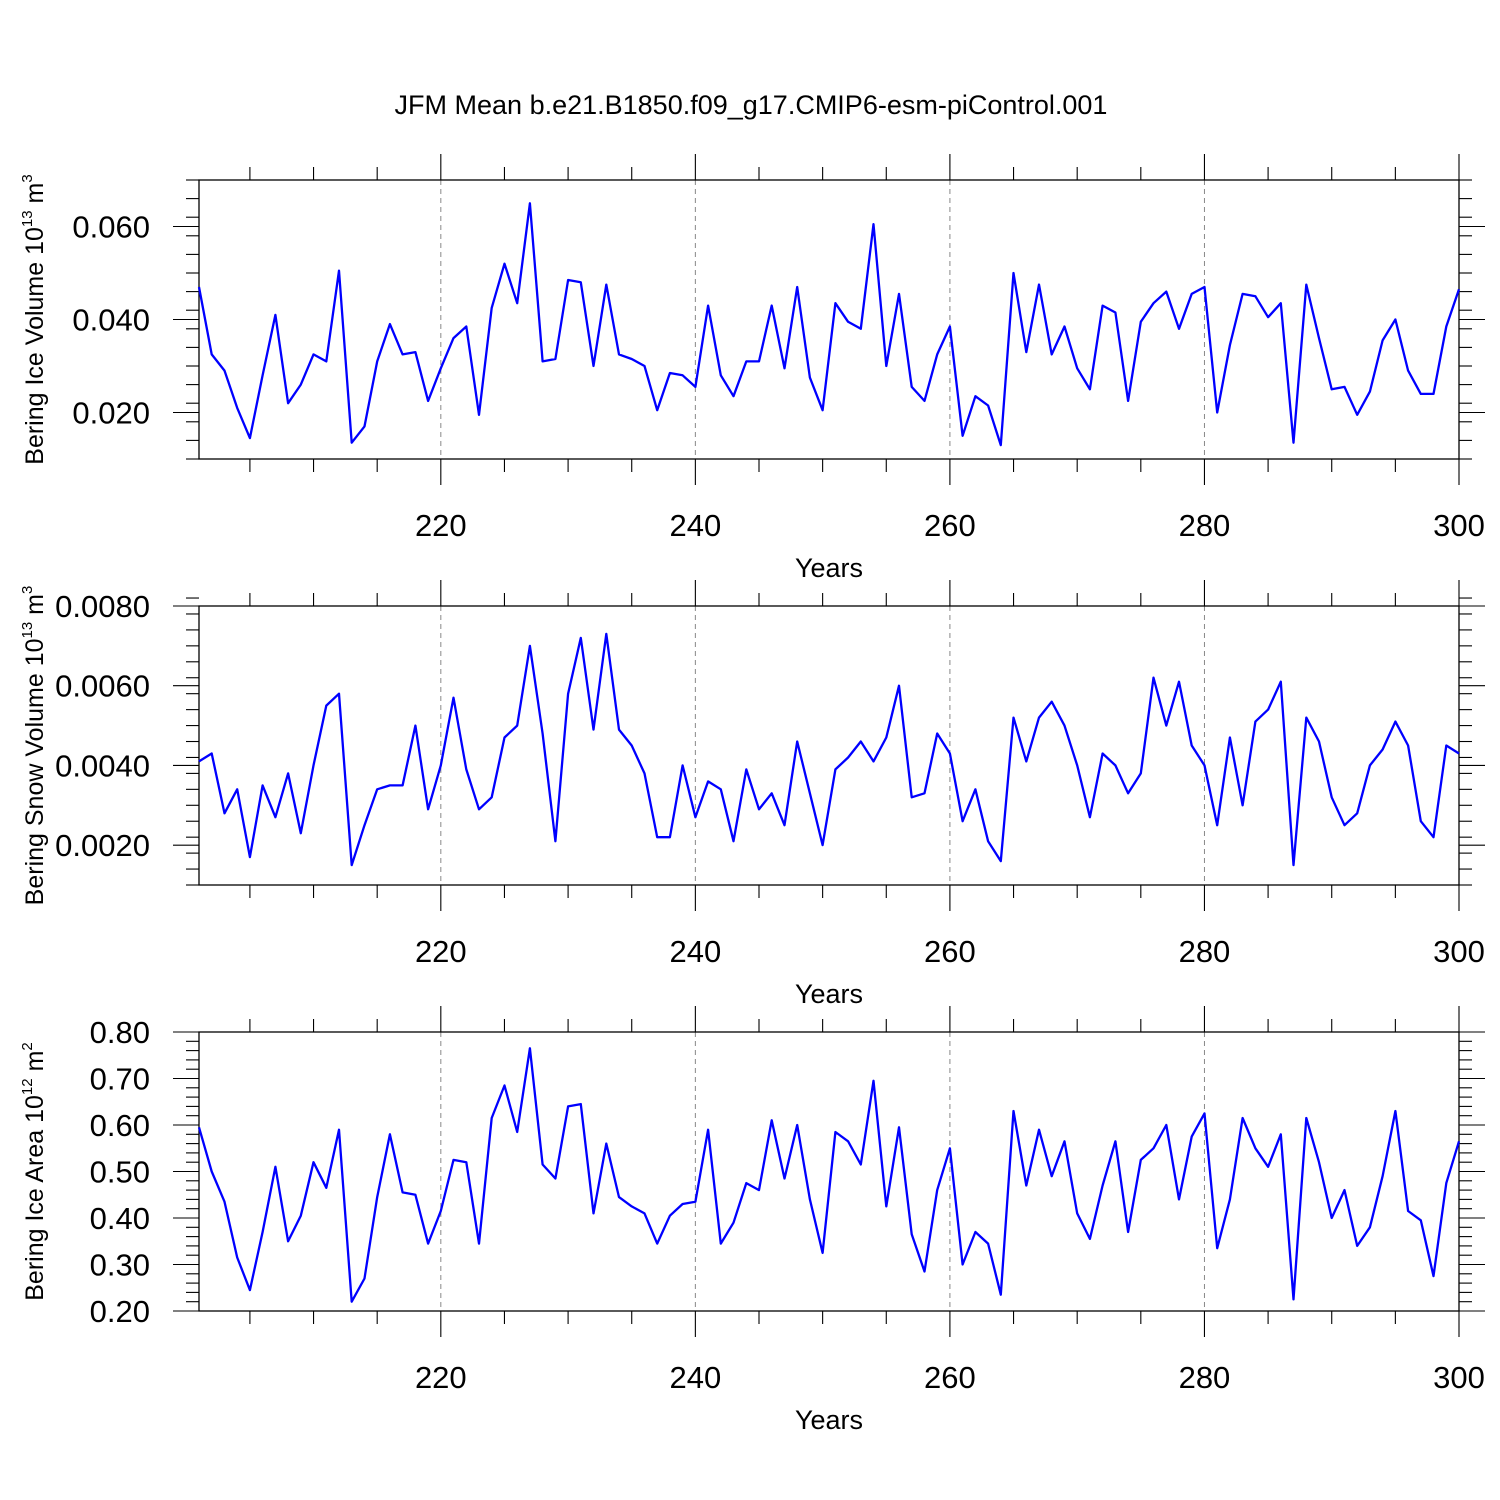 The width and height of the screenshot is (1500, 1500). I want to click on y-tick-label: 0.060, so click(111, 227).